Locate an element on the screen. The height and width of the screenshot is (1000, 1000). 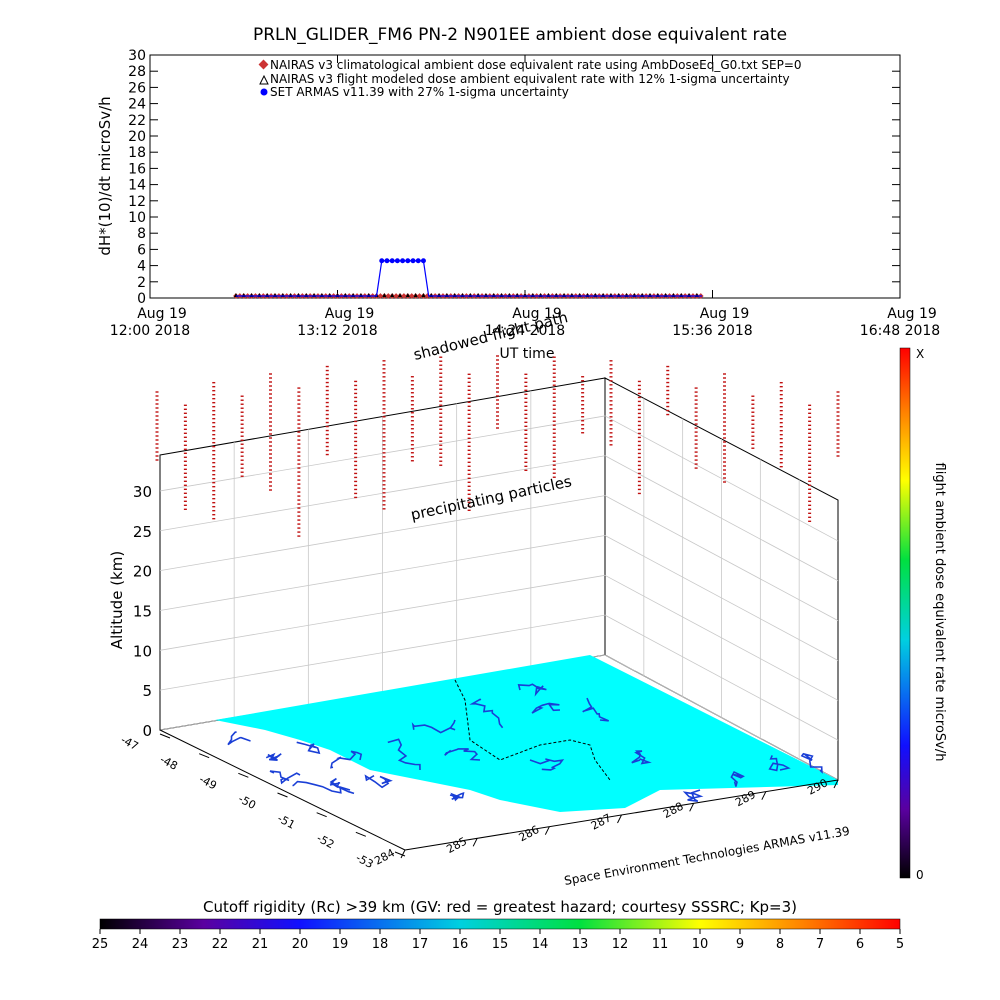
bottom-colorbar-tick-label: 6 is located at coordinates (860, 944).